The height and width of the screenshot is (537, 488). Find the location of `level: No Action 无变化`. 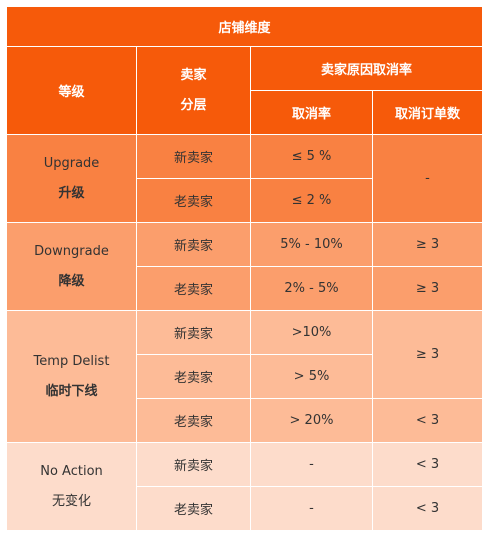

level: No Action 无变化 is located at coordinates (71, 486).